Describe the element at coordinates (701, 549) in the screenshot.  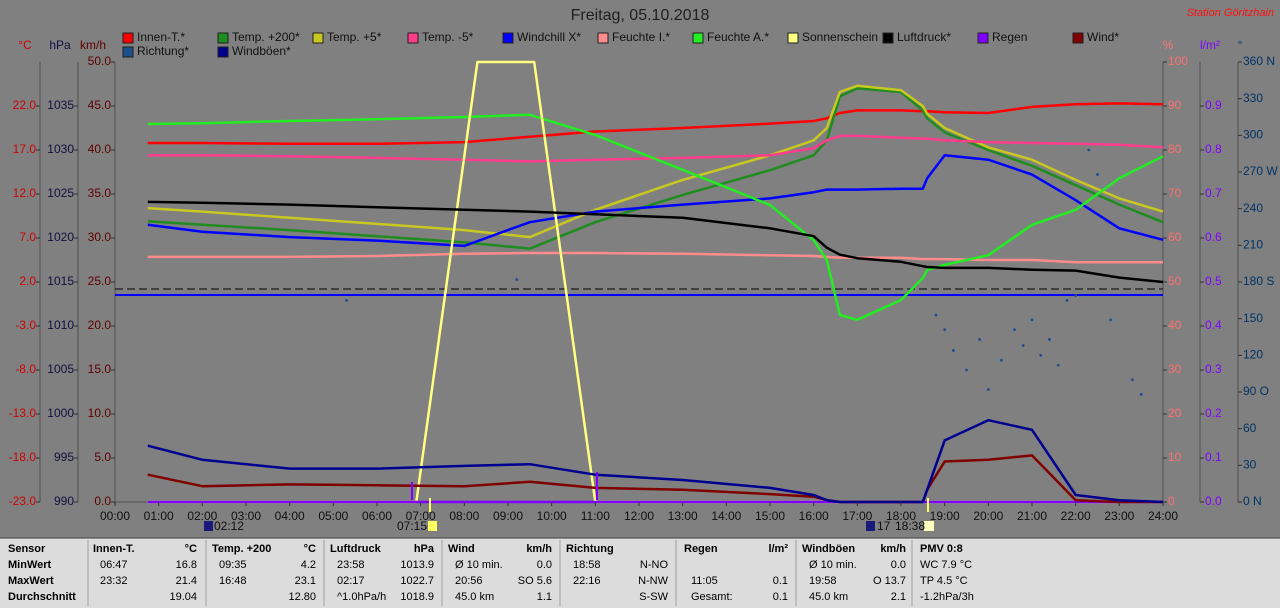
I see `table-header: Regen` at that location.